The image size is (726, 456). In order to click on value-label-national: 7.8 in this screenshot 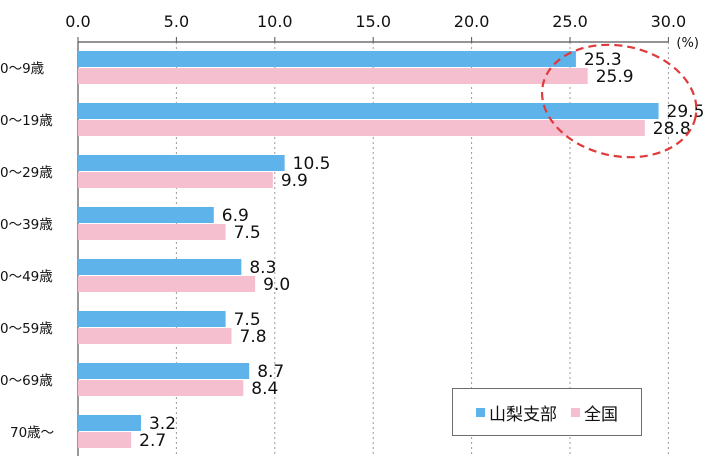, I will do `click(253, 337)`.